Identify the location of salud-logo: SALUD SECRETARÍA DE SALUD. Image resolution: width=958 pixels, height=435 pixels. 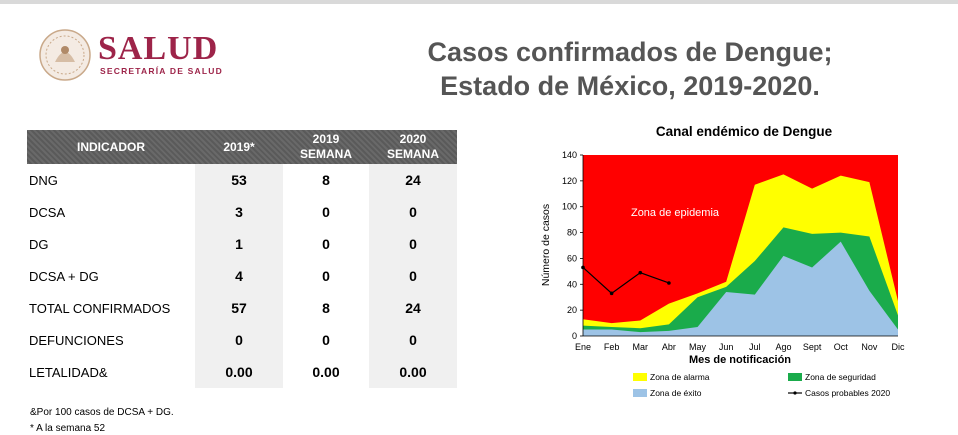
(138, 58).